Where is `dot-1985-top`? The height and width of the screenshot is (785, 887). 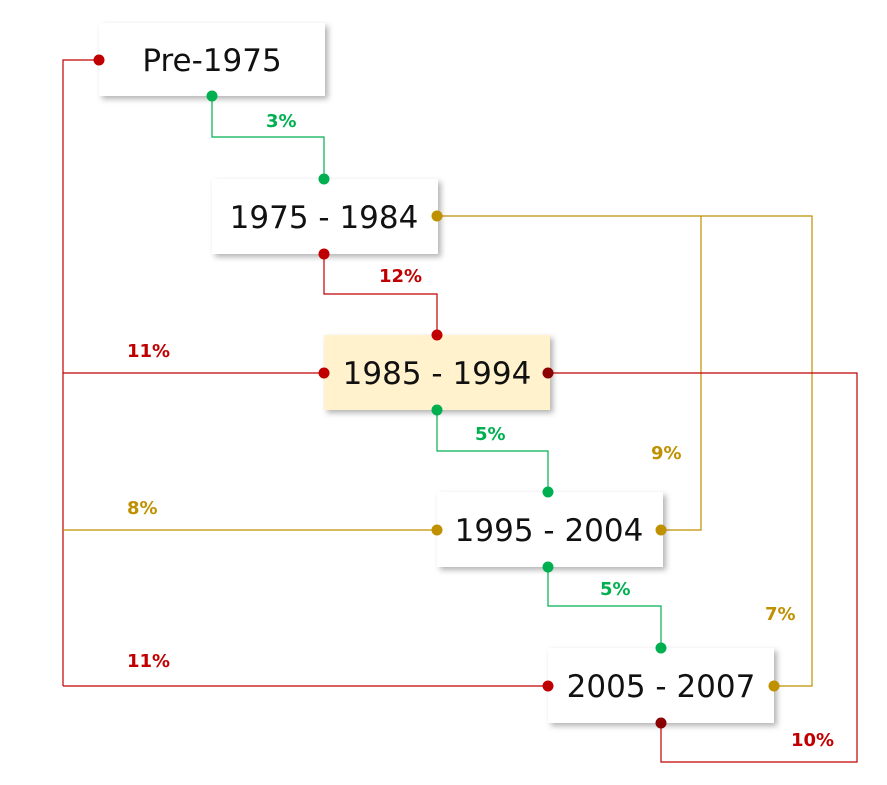 dot-1985-top is located at coordinates (437, 335).